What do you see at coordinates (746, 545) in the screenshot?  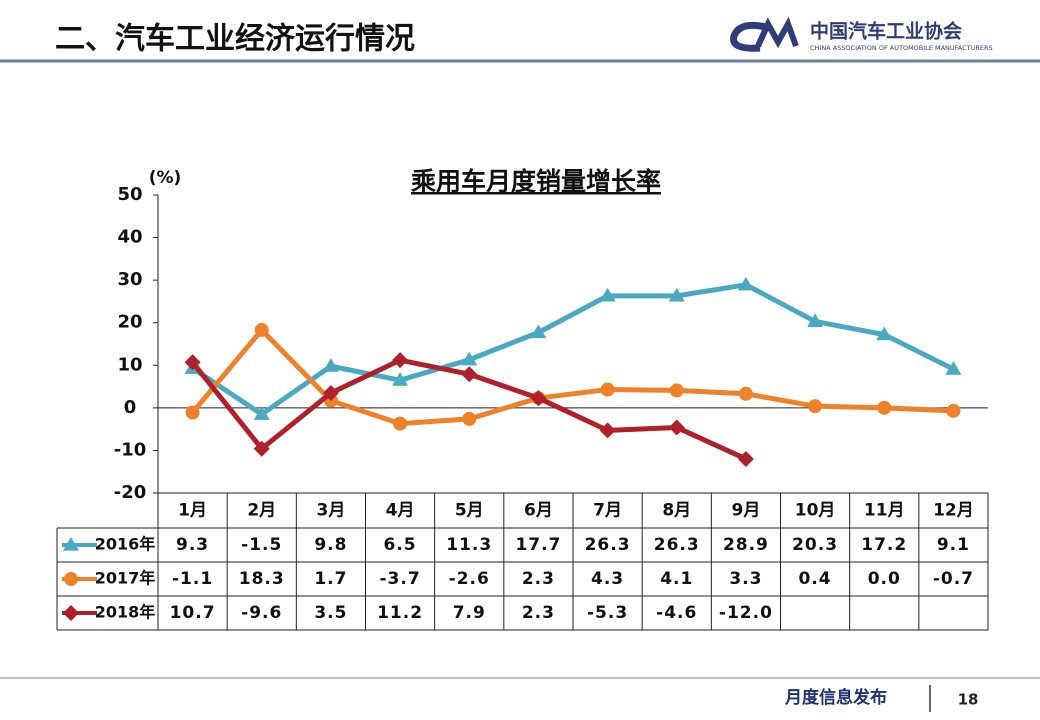 I see `table-value: 28.9` at bounding box center [746, 545].